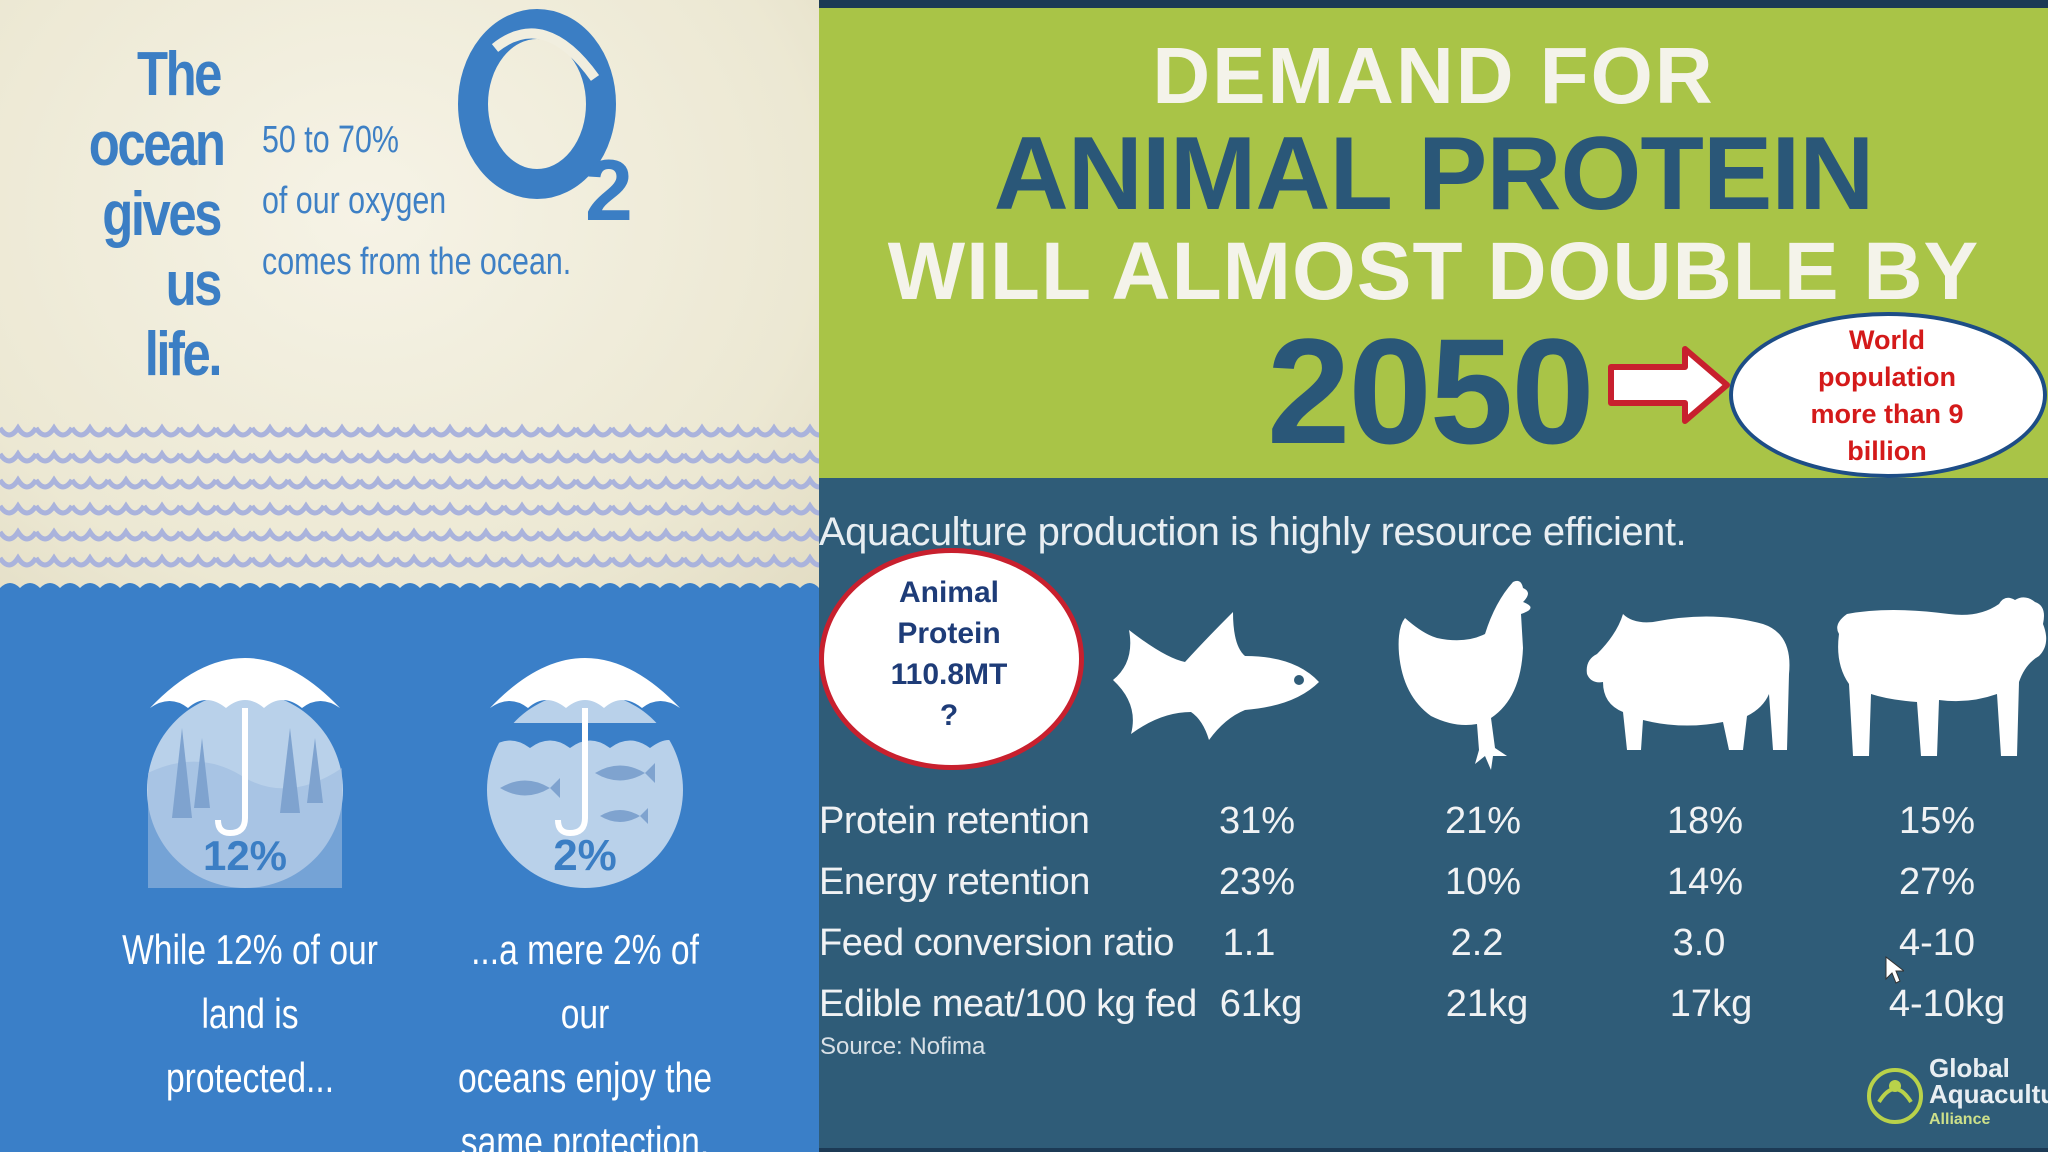 This screenshot has width=2048, height=1152. What do you see at coordinates (1705, 882) in the screenshot?
I see `table-cell: 14%` at bounding box center [1705, 882].